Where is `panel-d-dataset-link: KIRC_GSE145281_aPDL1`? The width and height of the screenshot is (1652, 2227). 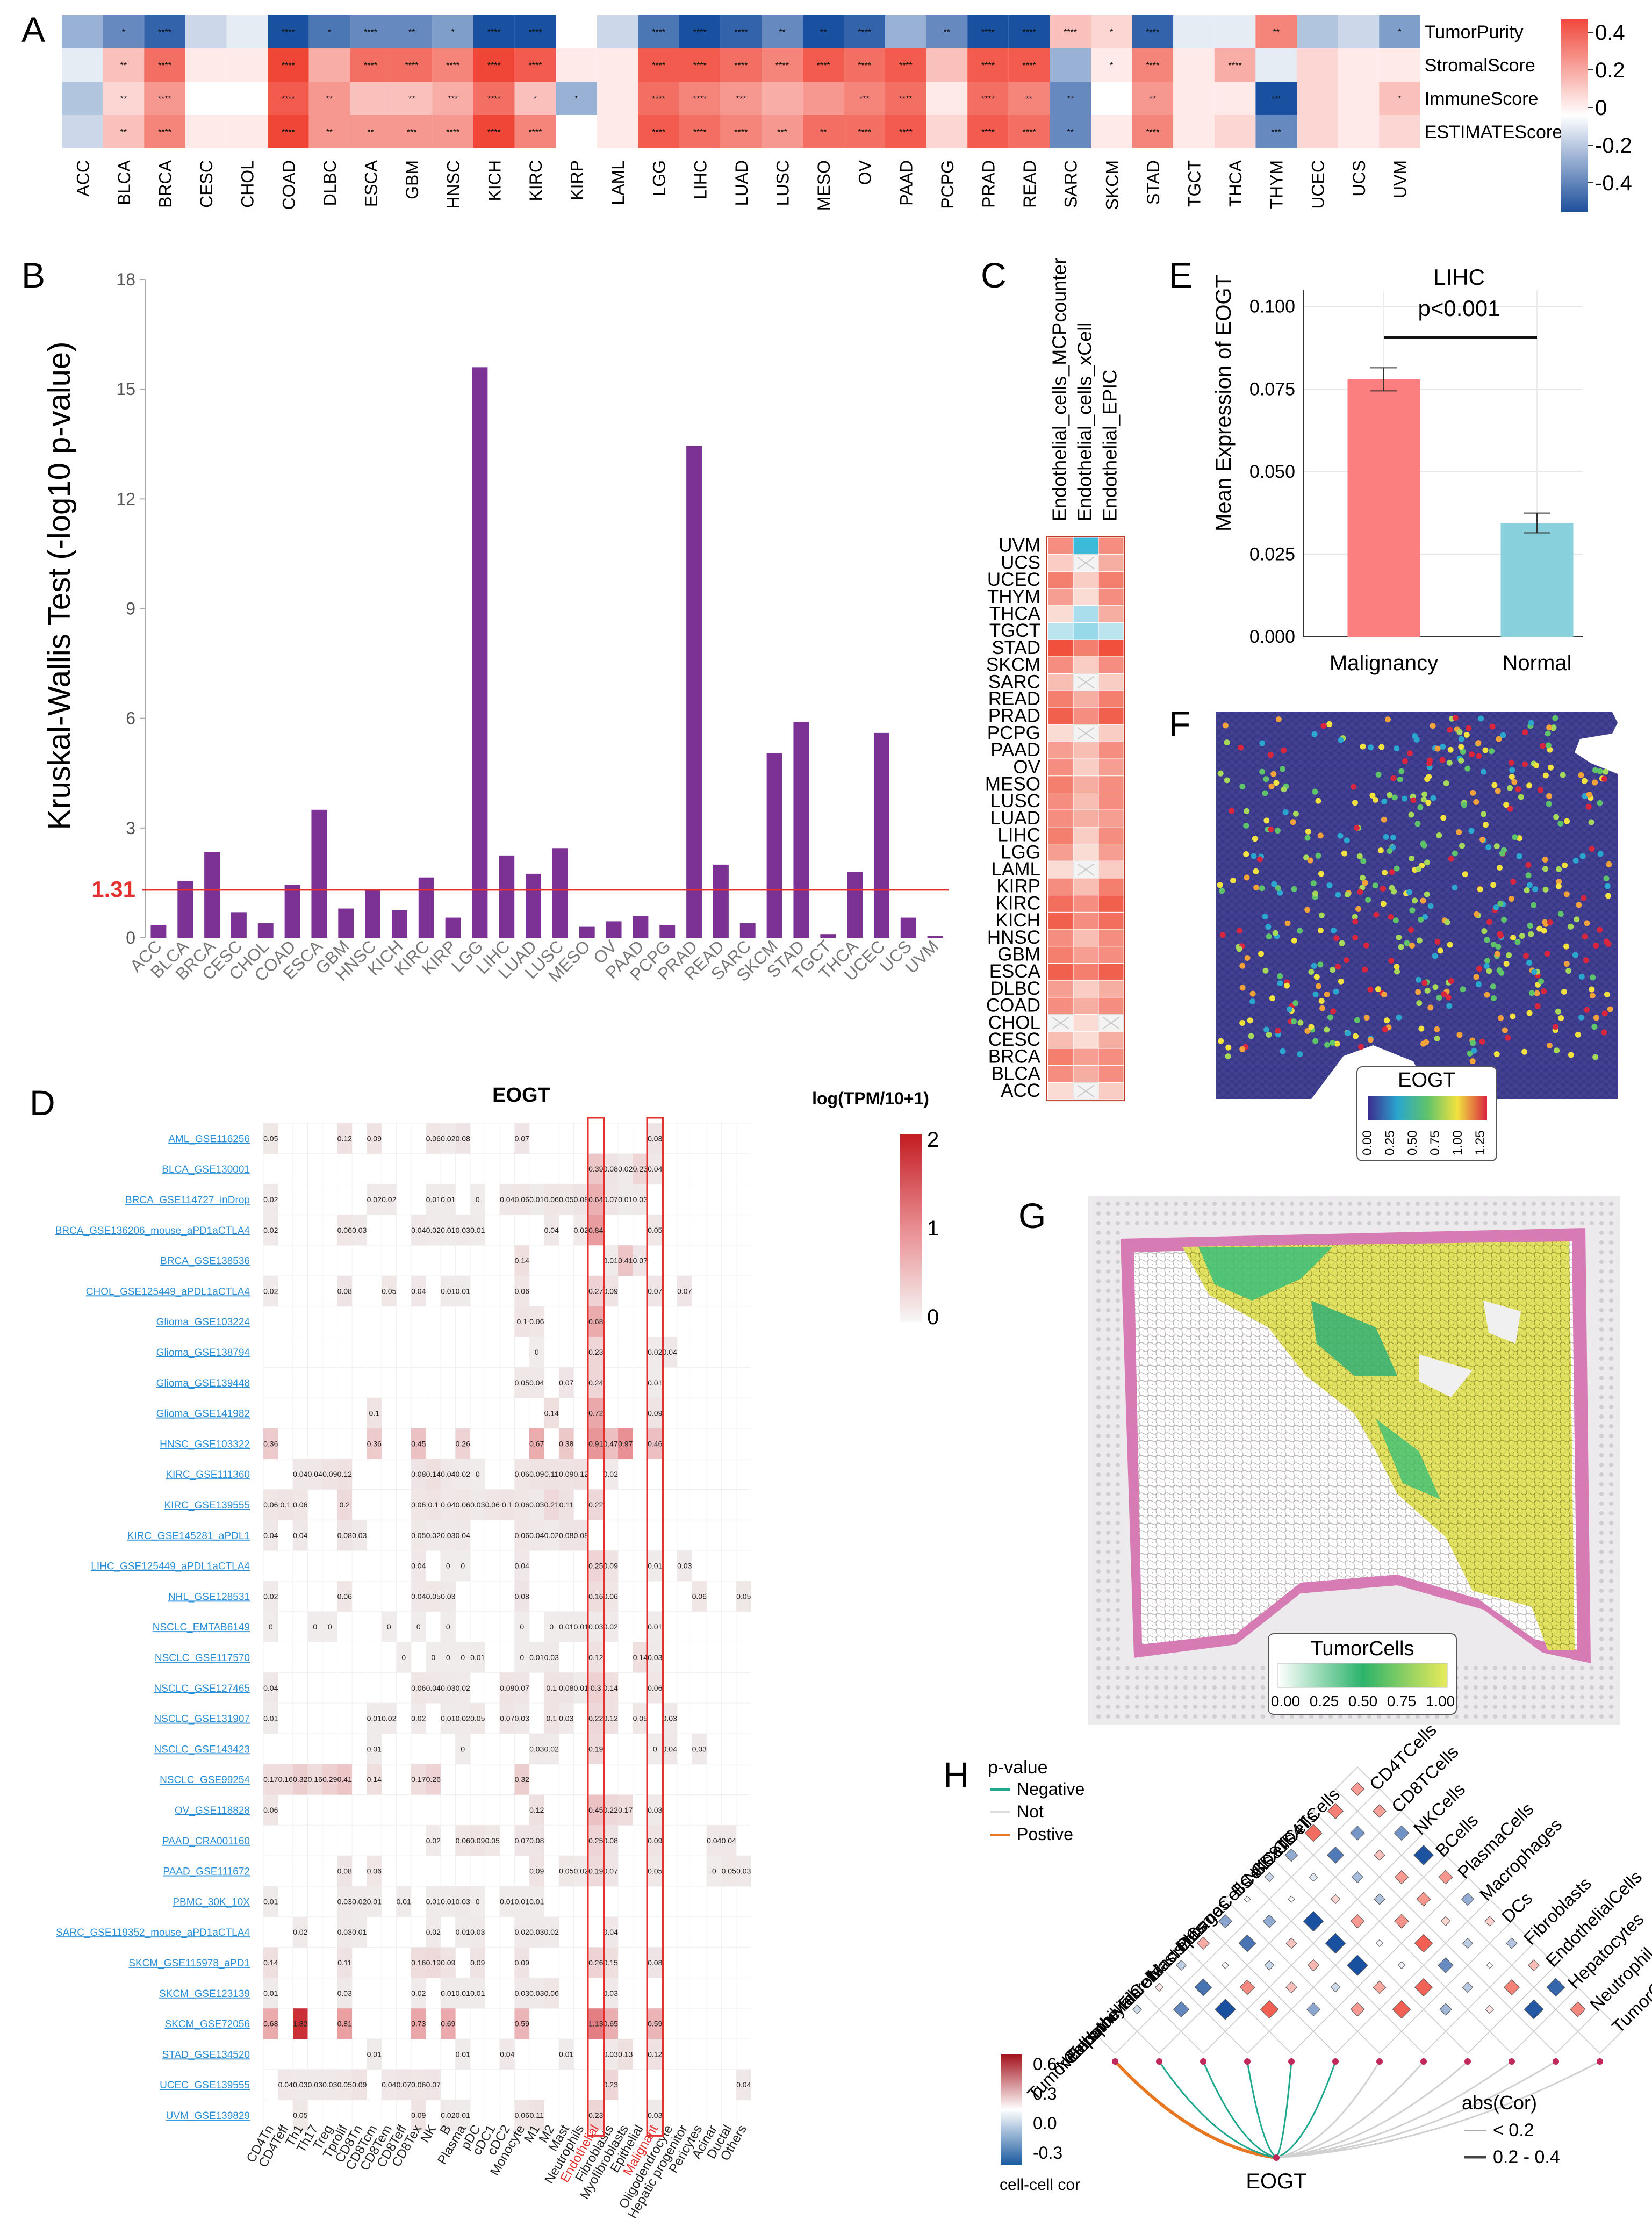 panel-d-dataset-link: KIRC_GSE145281_aPDL1 is located at coordinates (188, 1537).